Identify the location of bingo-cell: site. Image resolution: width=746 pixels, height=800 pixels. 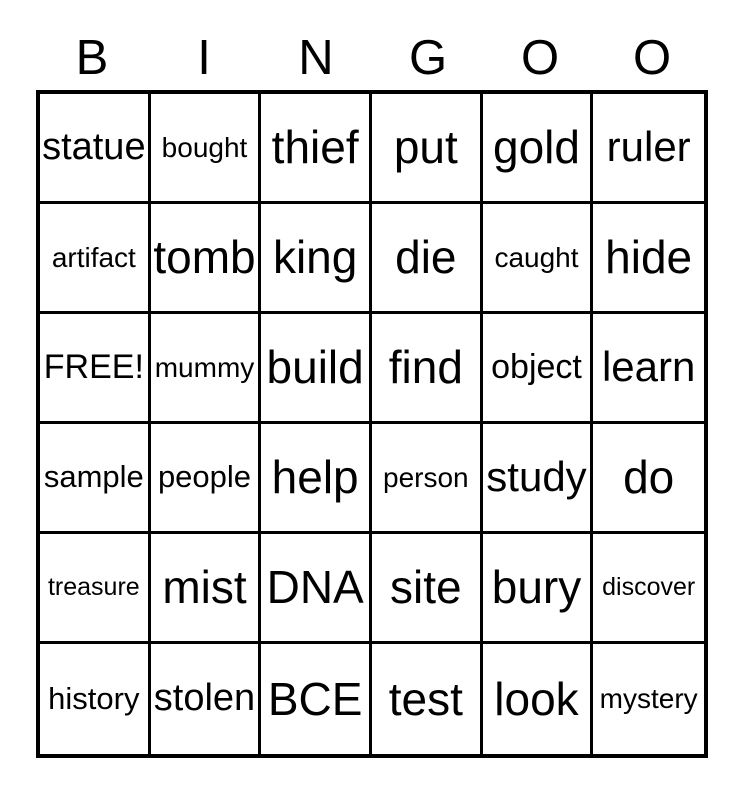
(427, 589).